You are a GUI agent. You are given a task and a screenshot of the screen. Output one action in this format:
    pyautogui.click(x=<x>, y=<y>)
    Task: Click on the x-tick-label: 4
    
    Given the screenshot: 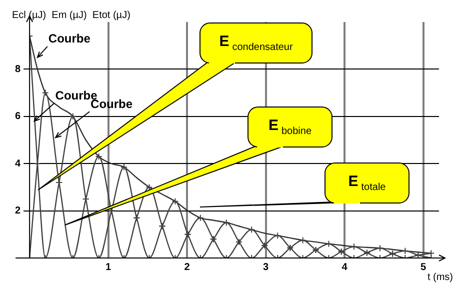 What is the action you would take?
    pyautogui.click(x=345, y=267)
    